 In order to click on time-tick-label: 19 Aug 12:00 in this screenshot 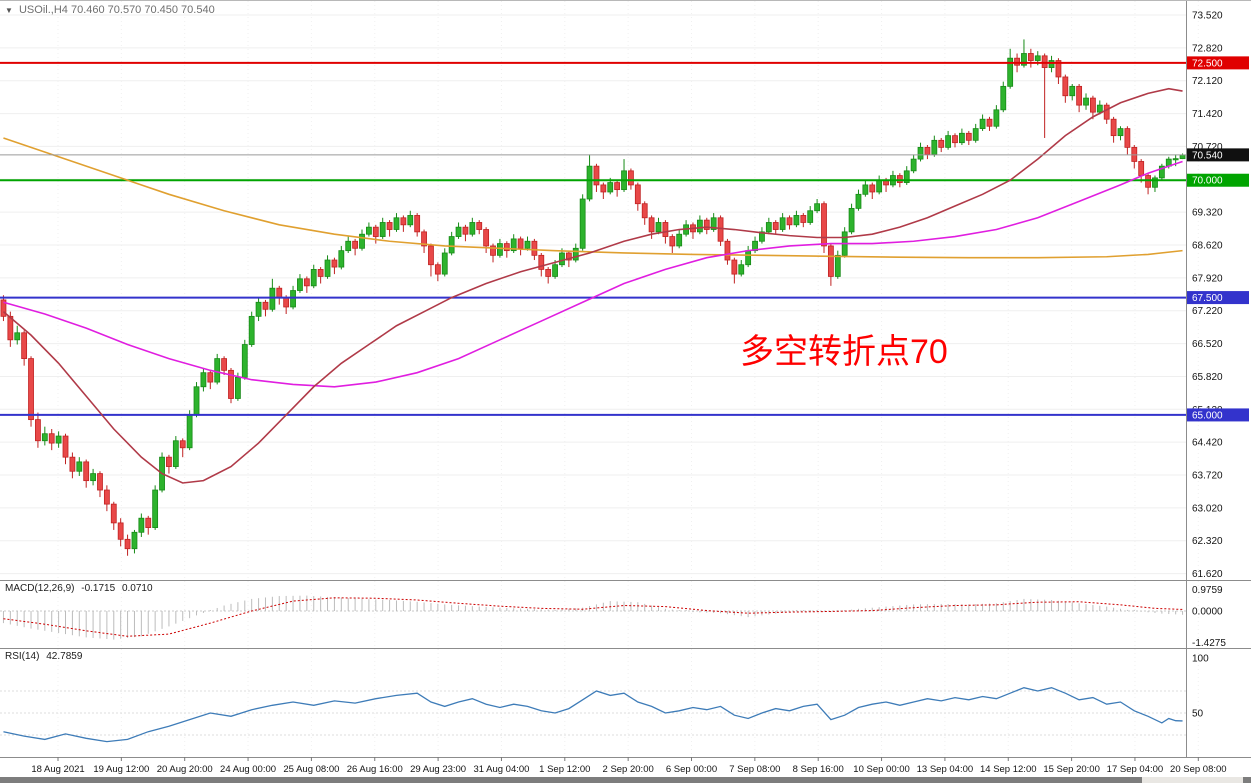, I will do `click(121, 769)`.